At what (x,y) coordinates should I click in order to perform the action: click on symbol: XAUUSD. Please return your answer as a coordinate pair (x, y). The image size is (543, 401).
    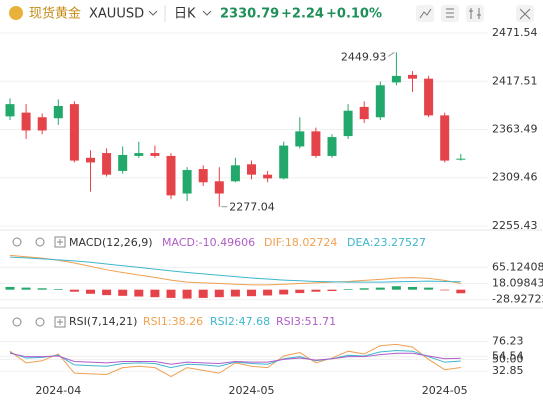
    Looking at the image, I should click on (116, 14).